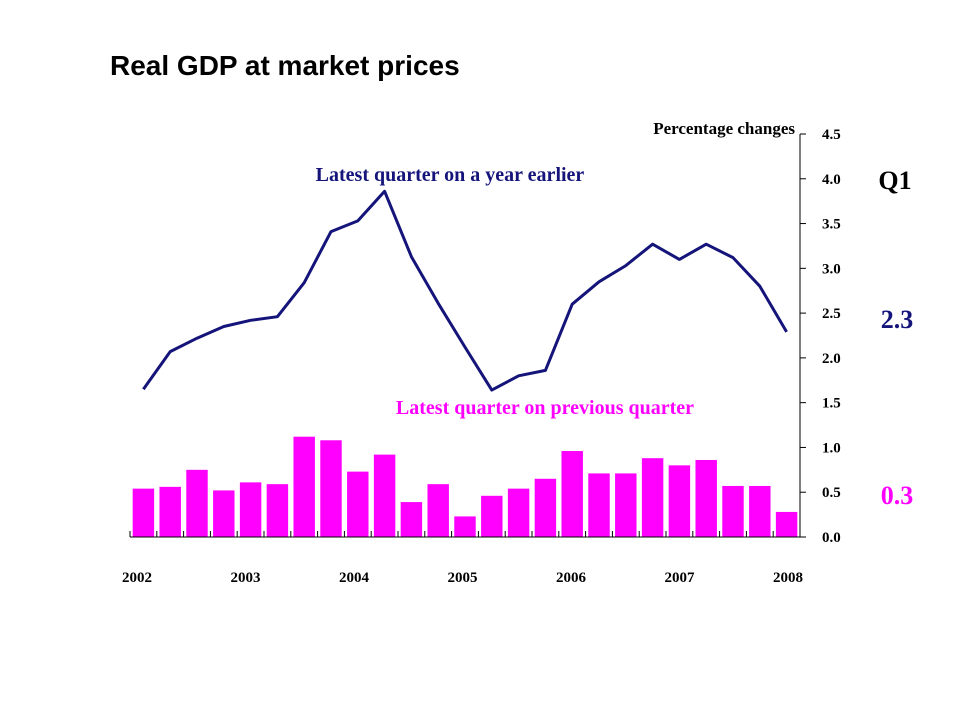 Image resolution: width=960 pixels, height=720 pixels. Describe the element at coordinates (137, 578) in the screenshot. I see `x-tick-label: 2002` at that location.